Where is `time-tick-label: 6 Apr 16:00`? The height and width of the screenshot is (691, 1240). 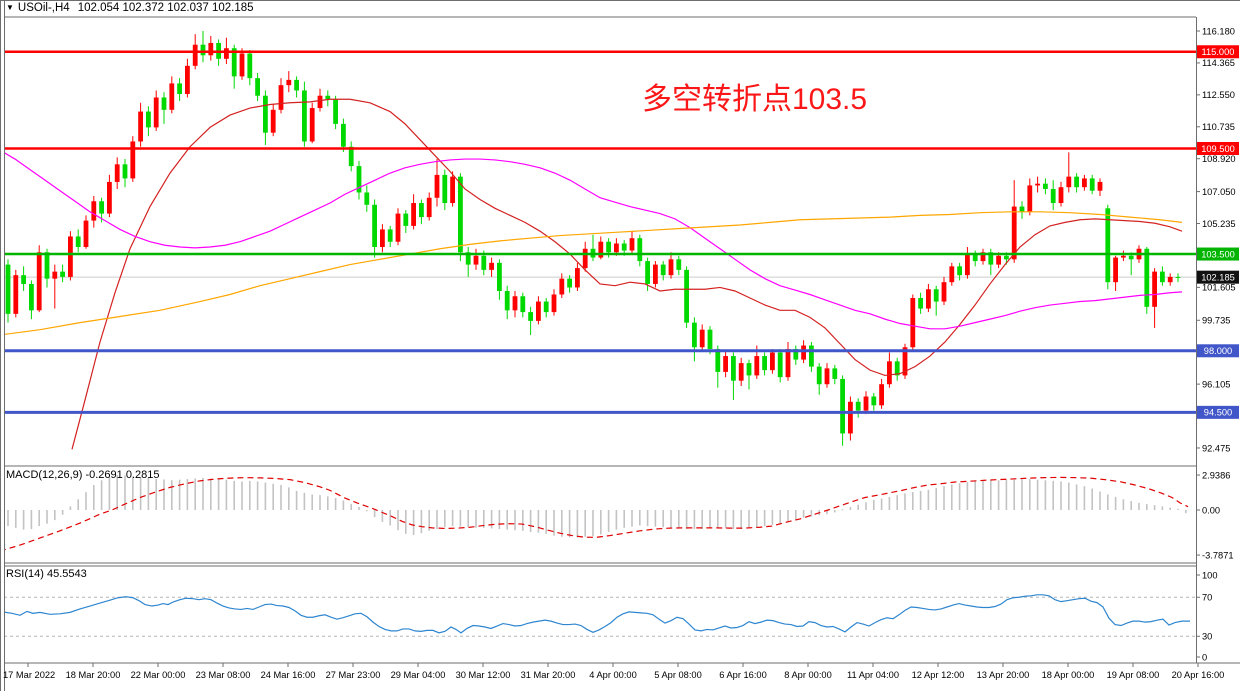
time-tick-label: 6 Apr 16:00 is located at coordinates (743, 675).